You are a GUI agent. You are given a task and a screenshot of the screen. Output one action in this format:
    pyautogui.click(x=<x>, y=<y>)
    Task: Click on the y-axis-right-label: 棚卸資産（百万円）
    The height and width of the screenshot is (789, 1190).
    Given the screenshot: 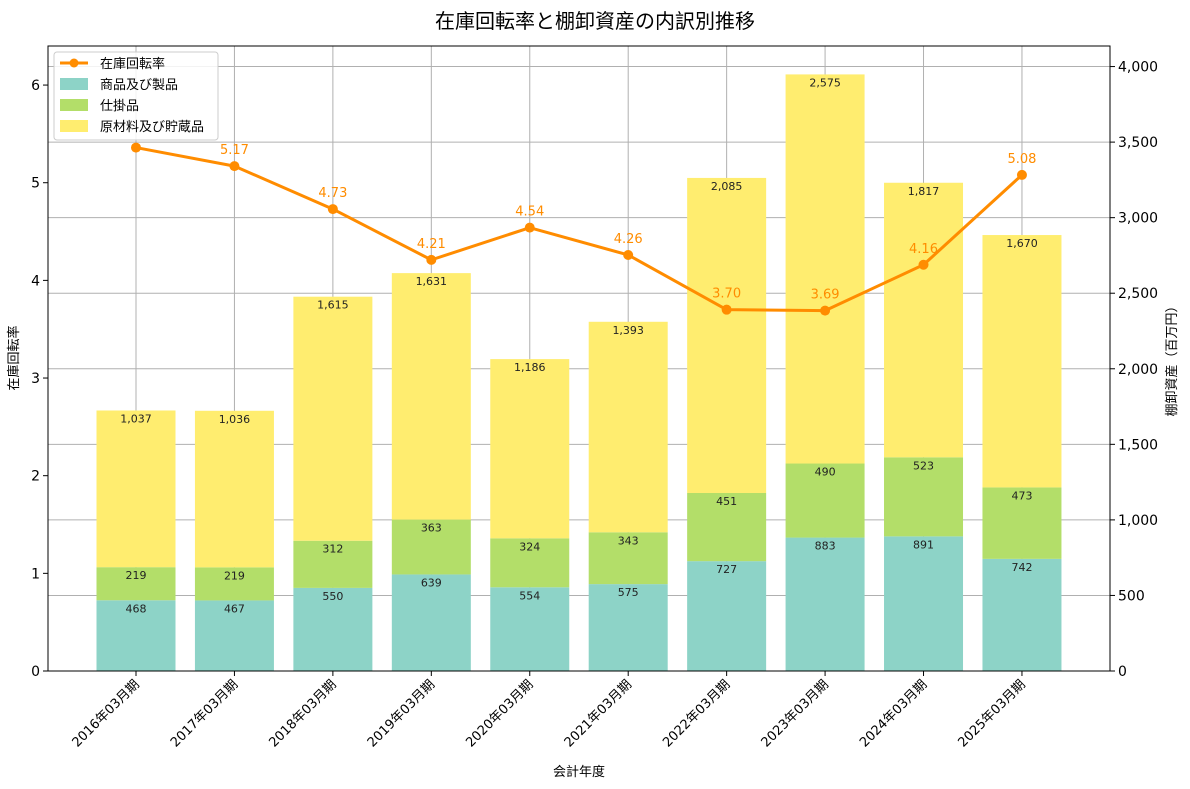 What is the action you would take?
    pyautogui.click(x=1172, y=357)
    